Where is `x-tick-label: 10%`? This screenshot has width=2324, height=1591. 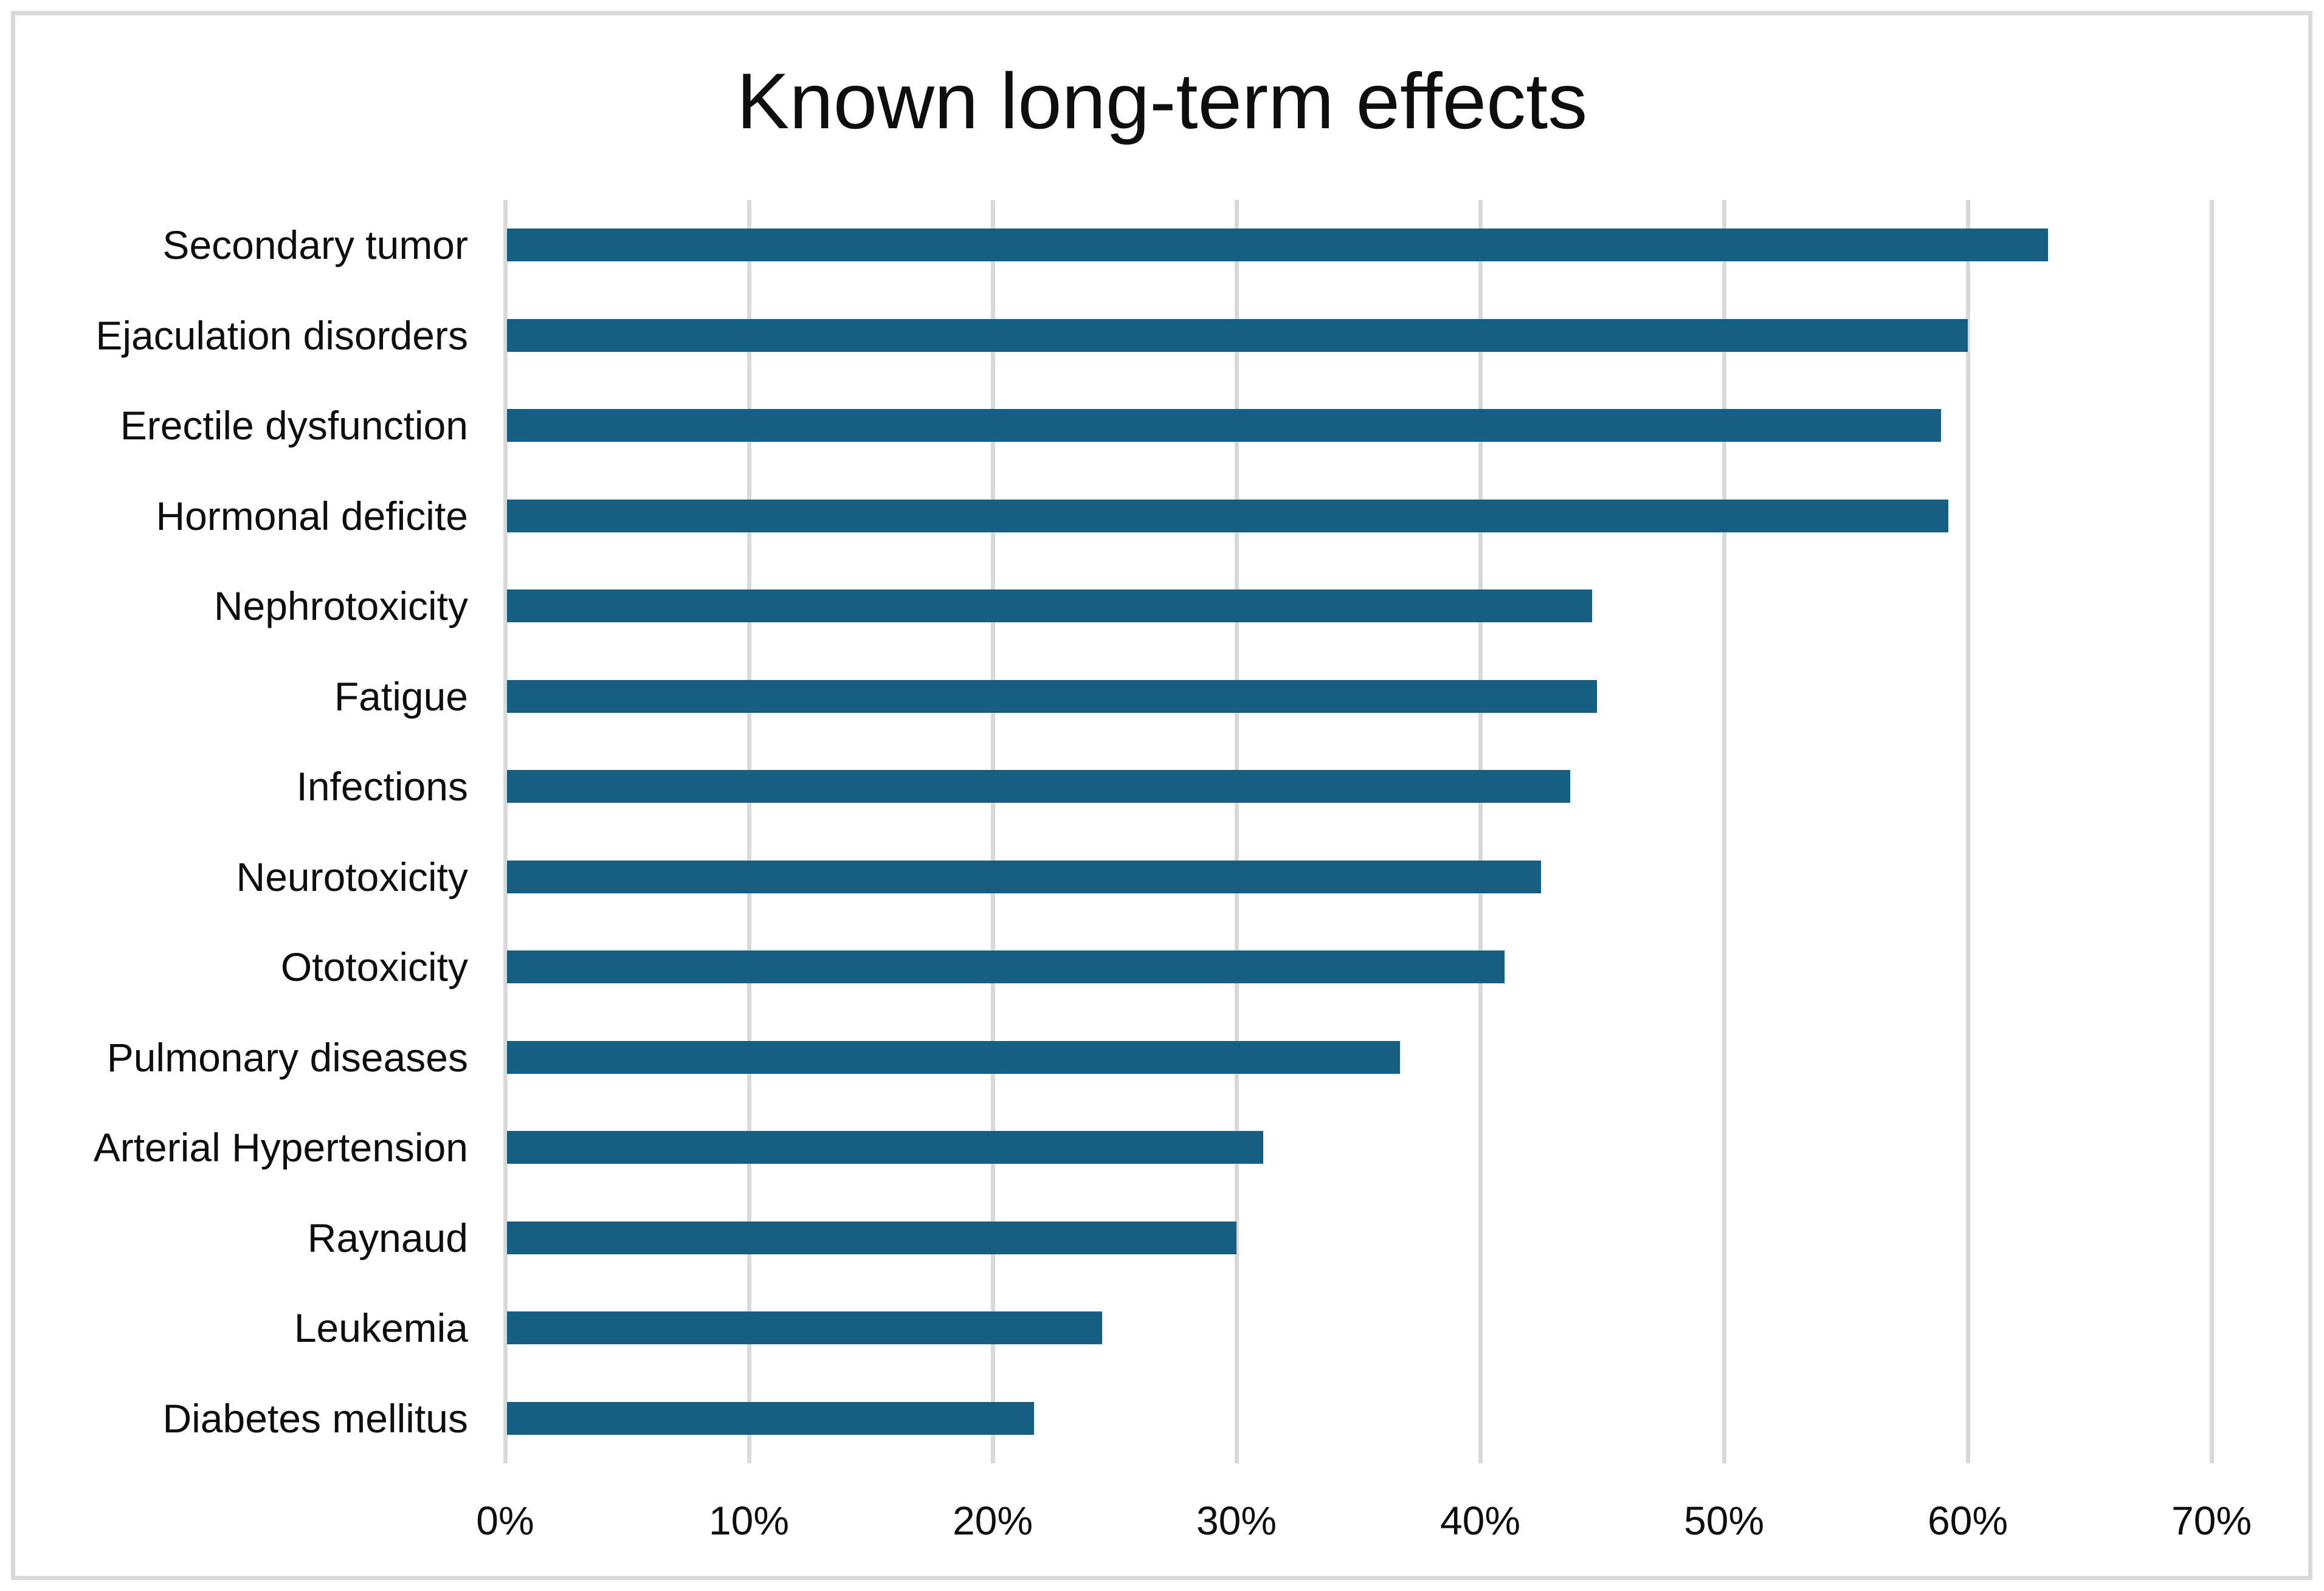 x-tick-label: 10% is located at coordinates (749, 1520).